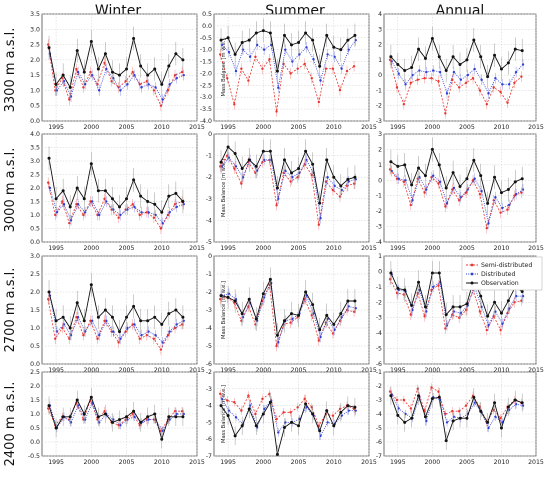 This screenshot has height=493, width=550. Describe the element at coordinates (455, 199) in the screenshot. I see `series-line-semi-distributed` at that location.